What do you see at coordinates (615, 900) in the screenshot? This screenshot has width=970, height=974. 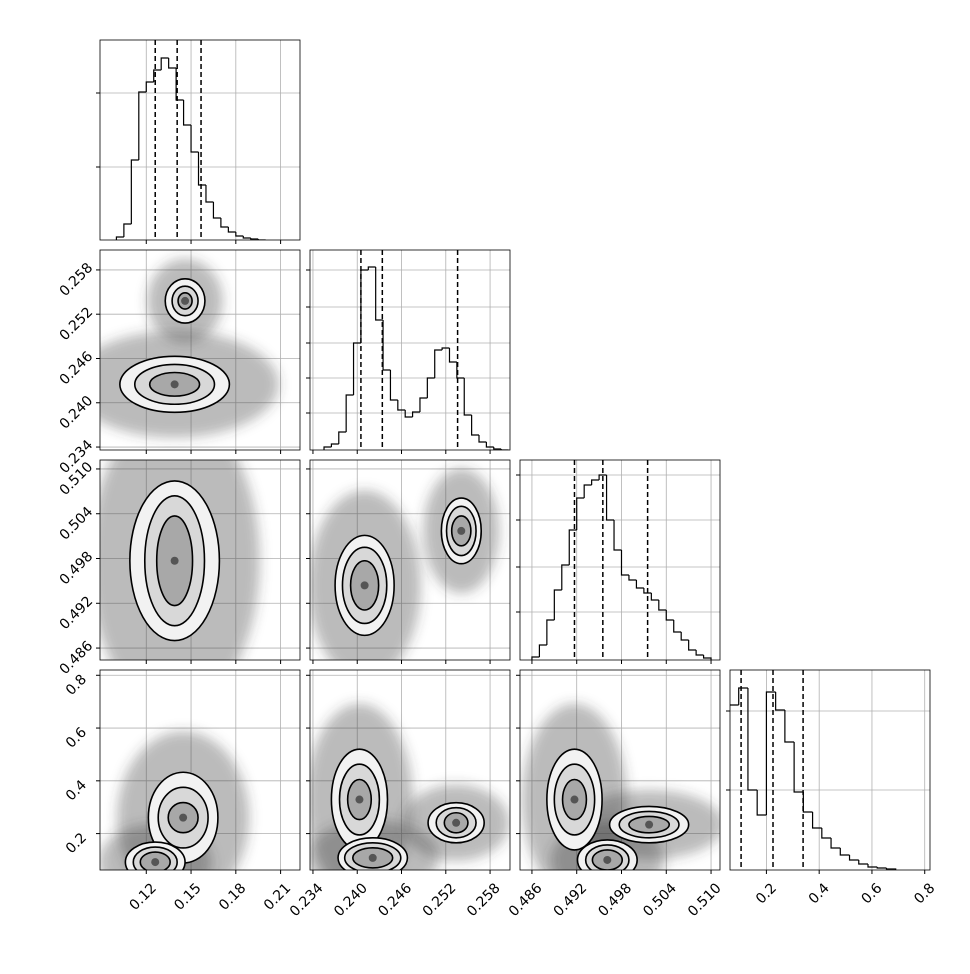 I see `x-tick-label: 0.498` at bounding box center [615, 900].